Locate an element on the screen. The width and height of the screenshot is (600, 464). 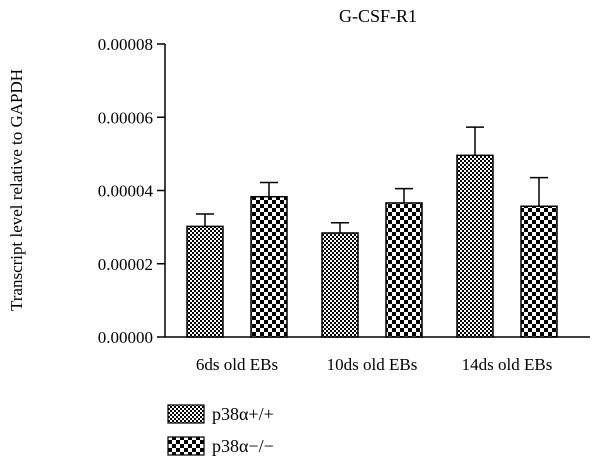
y-tick-label: 0.00004 is located at coordinates (126, 191).